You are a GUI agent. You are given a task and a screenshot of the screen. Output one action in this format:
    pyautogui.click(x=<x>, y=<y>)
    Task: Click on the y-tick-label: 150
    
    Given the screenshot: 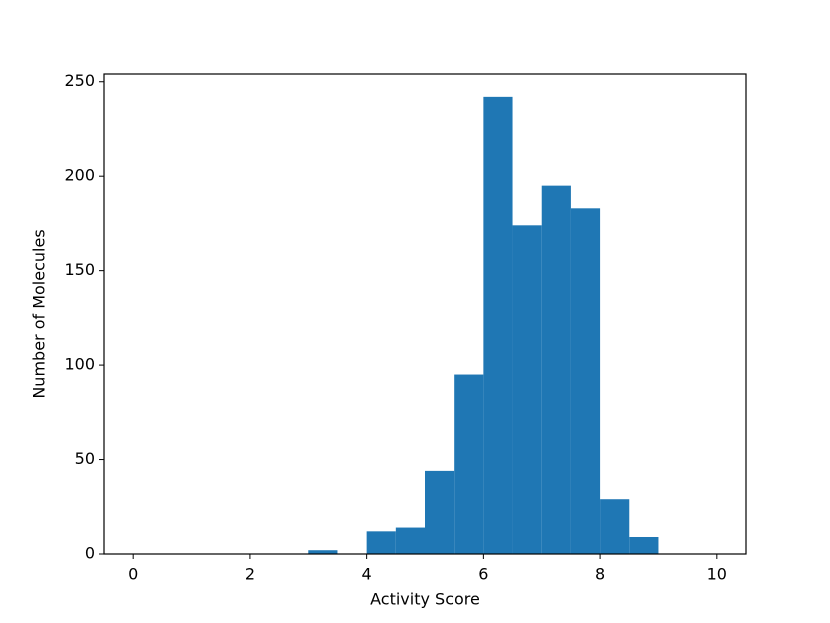 What is the action you would take?
    pyautogui.click(x=79, y=269)
    